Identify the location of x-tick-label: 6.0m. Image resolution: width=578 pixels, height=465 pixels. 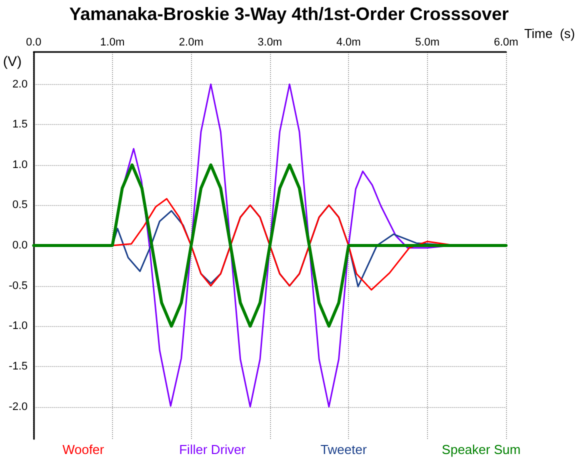
(506, 42).